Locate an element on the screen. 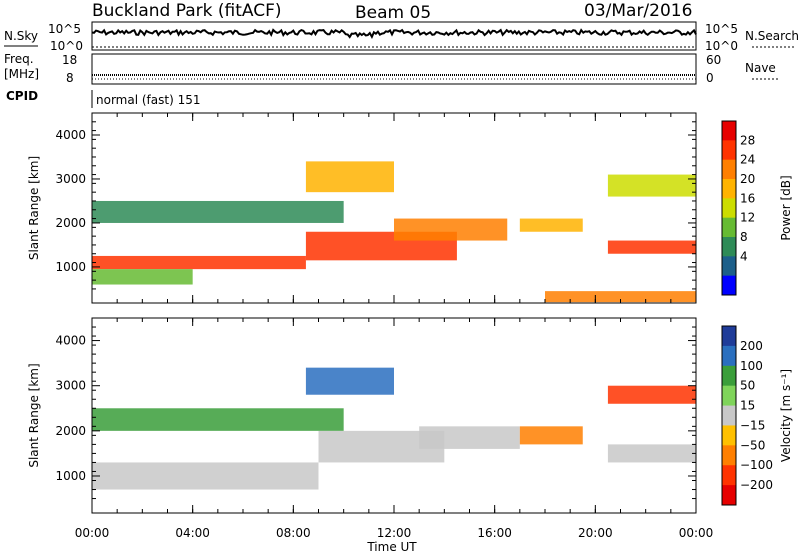 This screenshot has width=800, height=554. velocity-colorbar-tick-2: 50 is located at coordinates (747, 386).